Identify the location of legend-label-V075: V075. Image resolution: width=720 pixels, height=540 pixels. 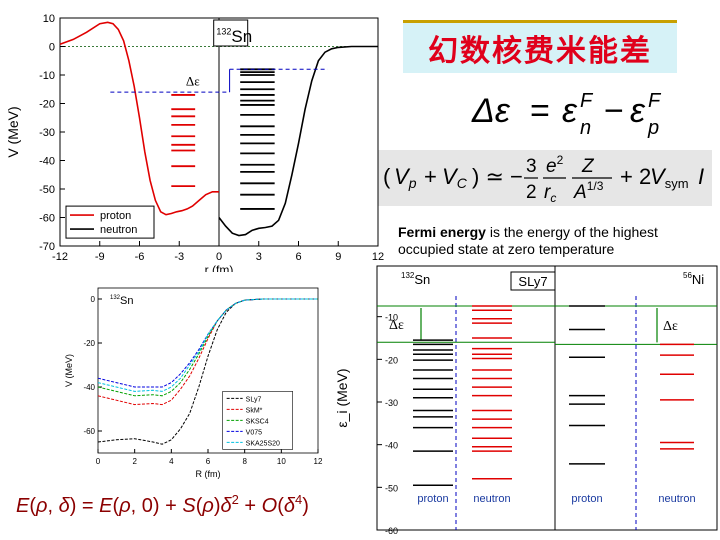
(254, 432).